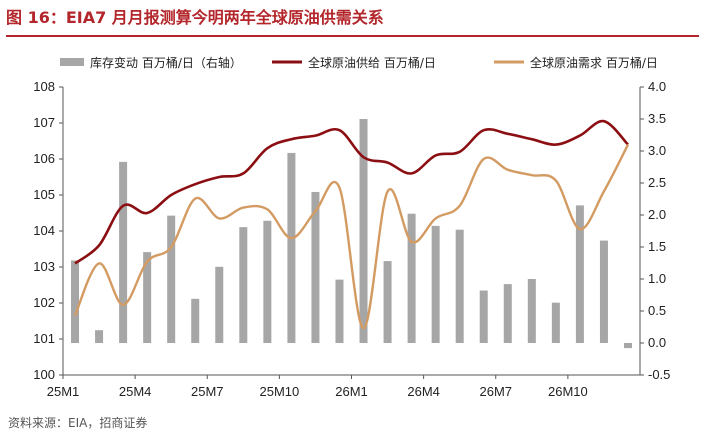 The height and width of the screenshot is (448, 705). I want to click on left-tick-label: 104, so click(44, 230).